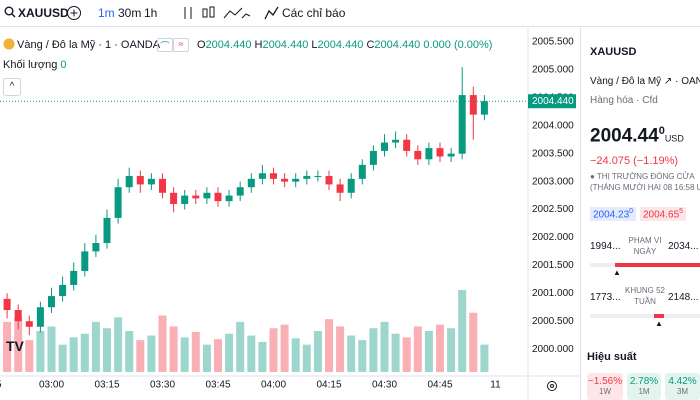 The image size is (700, 400). I want to click on day-range-fill, so click(657, 265).